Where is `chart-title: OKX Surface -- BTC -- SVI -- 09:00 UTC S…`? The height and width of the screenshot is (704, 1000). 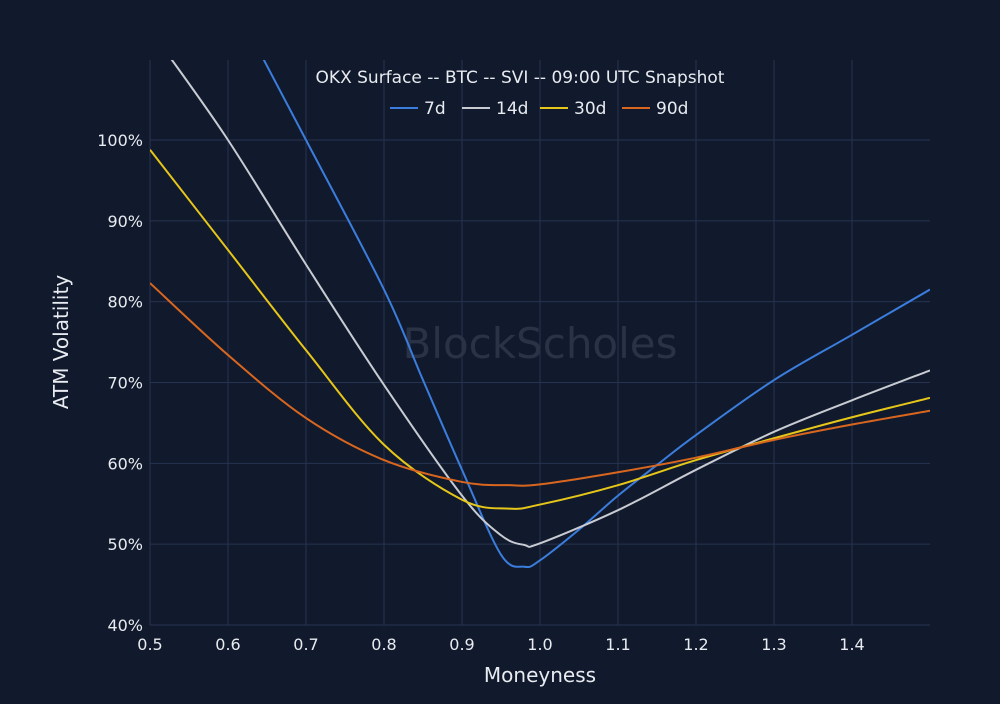
chart-title: OKX Surface -- BTC -- SVI -- 09:00 UTC S… is located at coordinates (520, 78).